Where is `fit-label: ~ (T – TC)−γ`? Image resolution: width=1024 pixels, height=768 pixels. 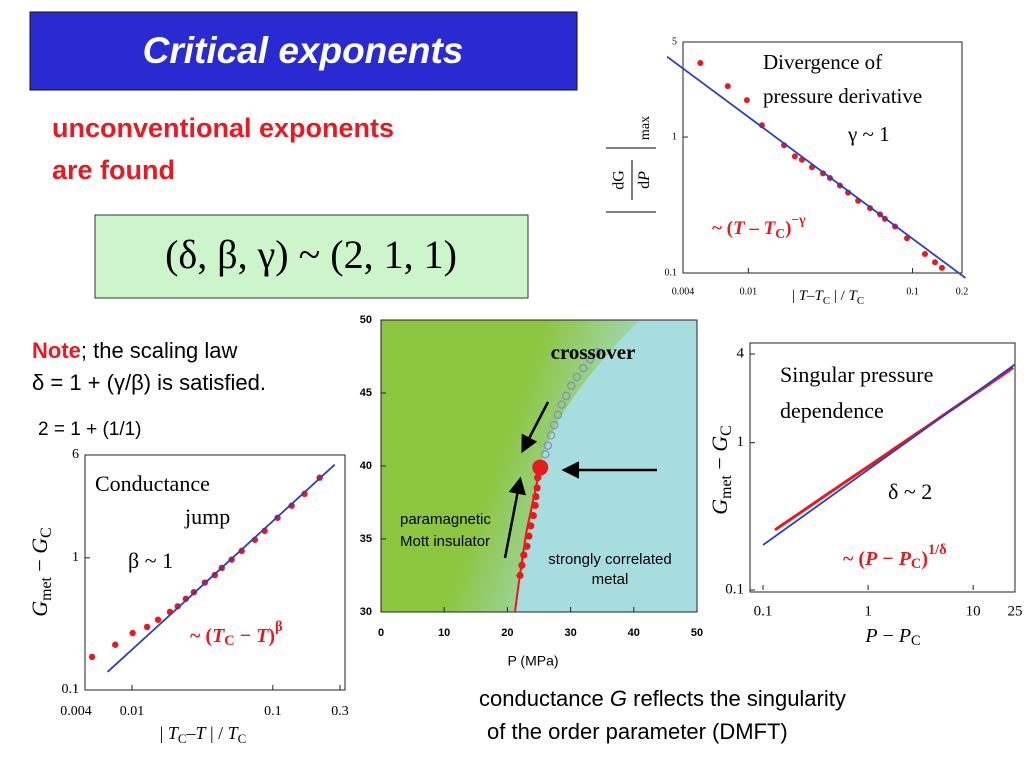 fit-label: ~ (T – TC)−γ is located at coordinates (759, 226).